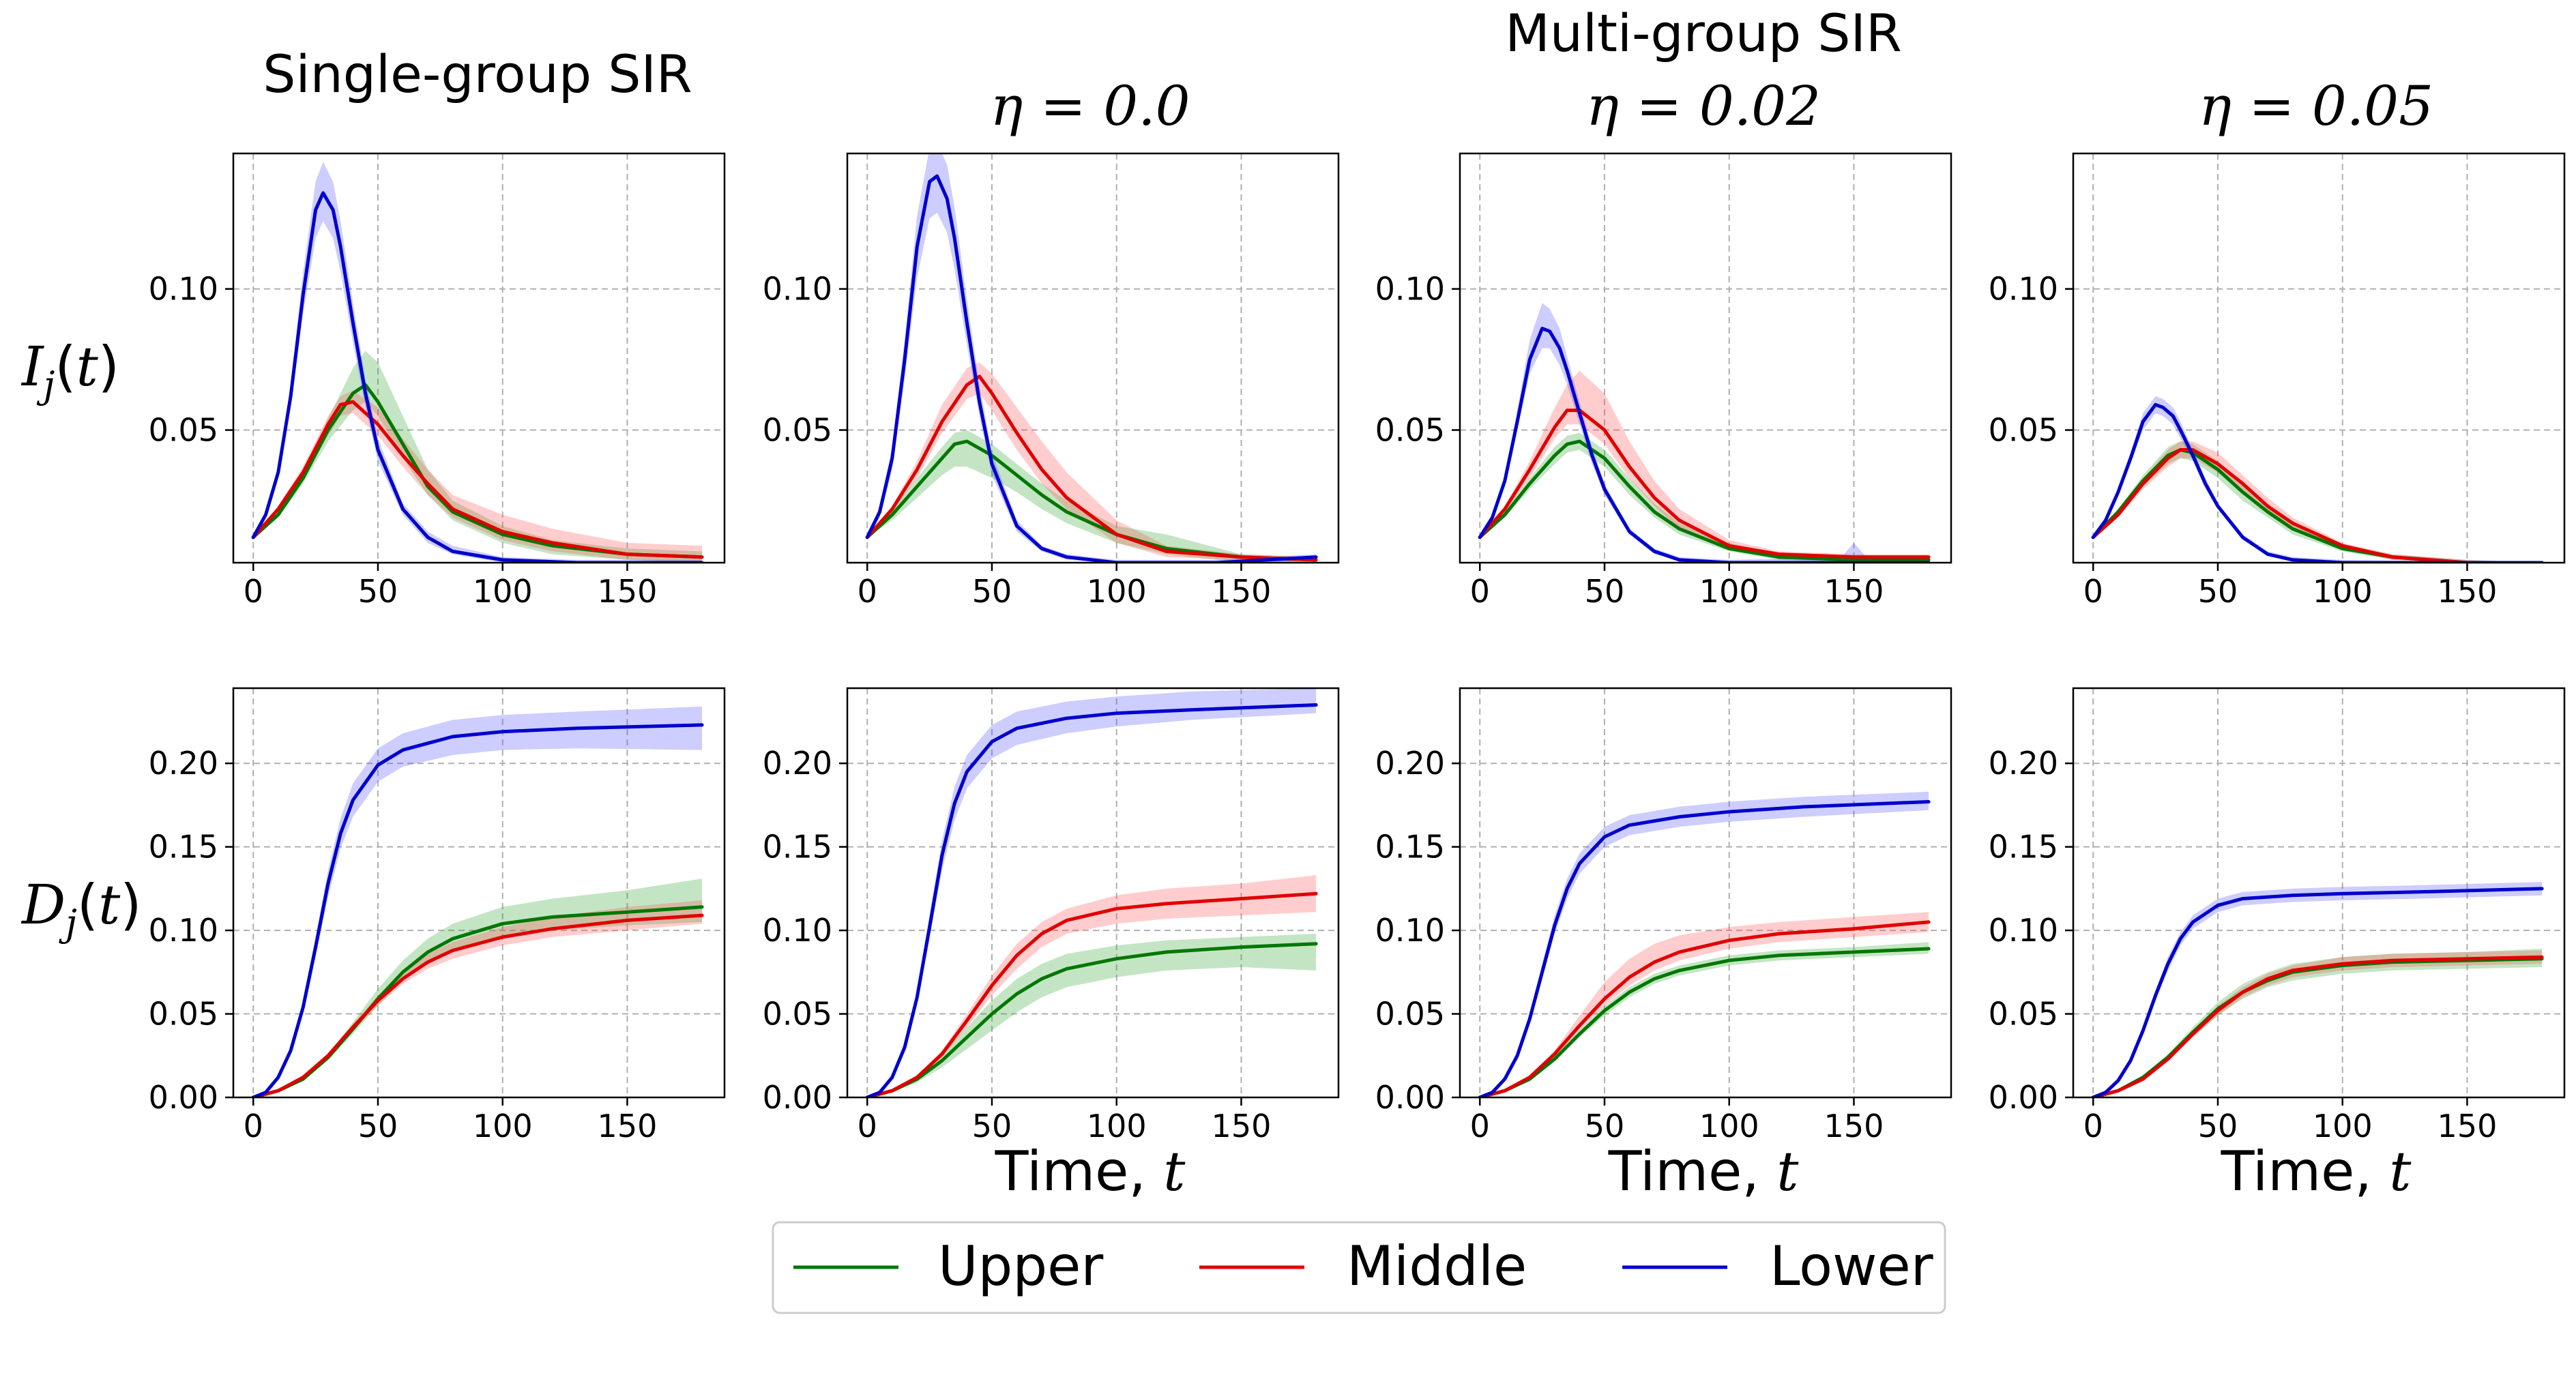  I want to click on panel-d-1: 0 50 100 150 0.00 0.05 0.10 0.15 0.20, so click(437, 916).